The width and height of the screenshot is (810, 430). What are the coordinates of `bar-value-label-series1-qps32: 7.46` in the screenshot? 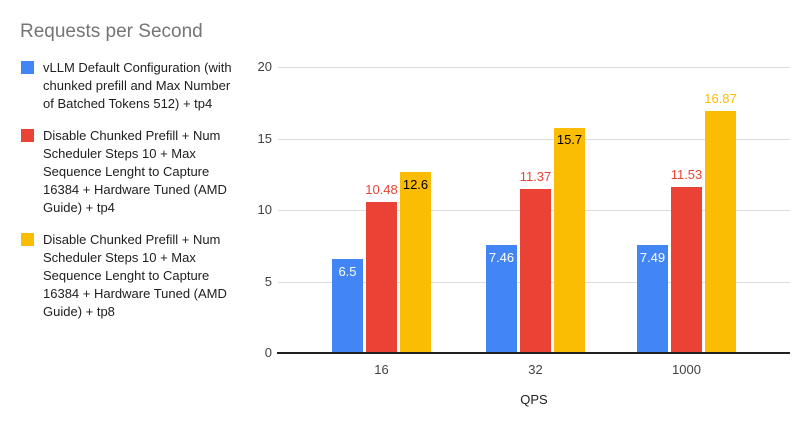 It's located at (501, 258).